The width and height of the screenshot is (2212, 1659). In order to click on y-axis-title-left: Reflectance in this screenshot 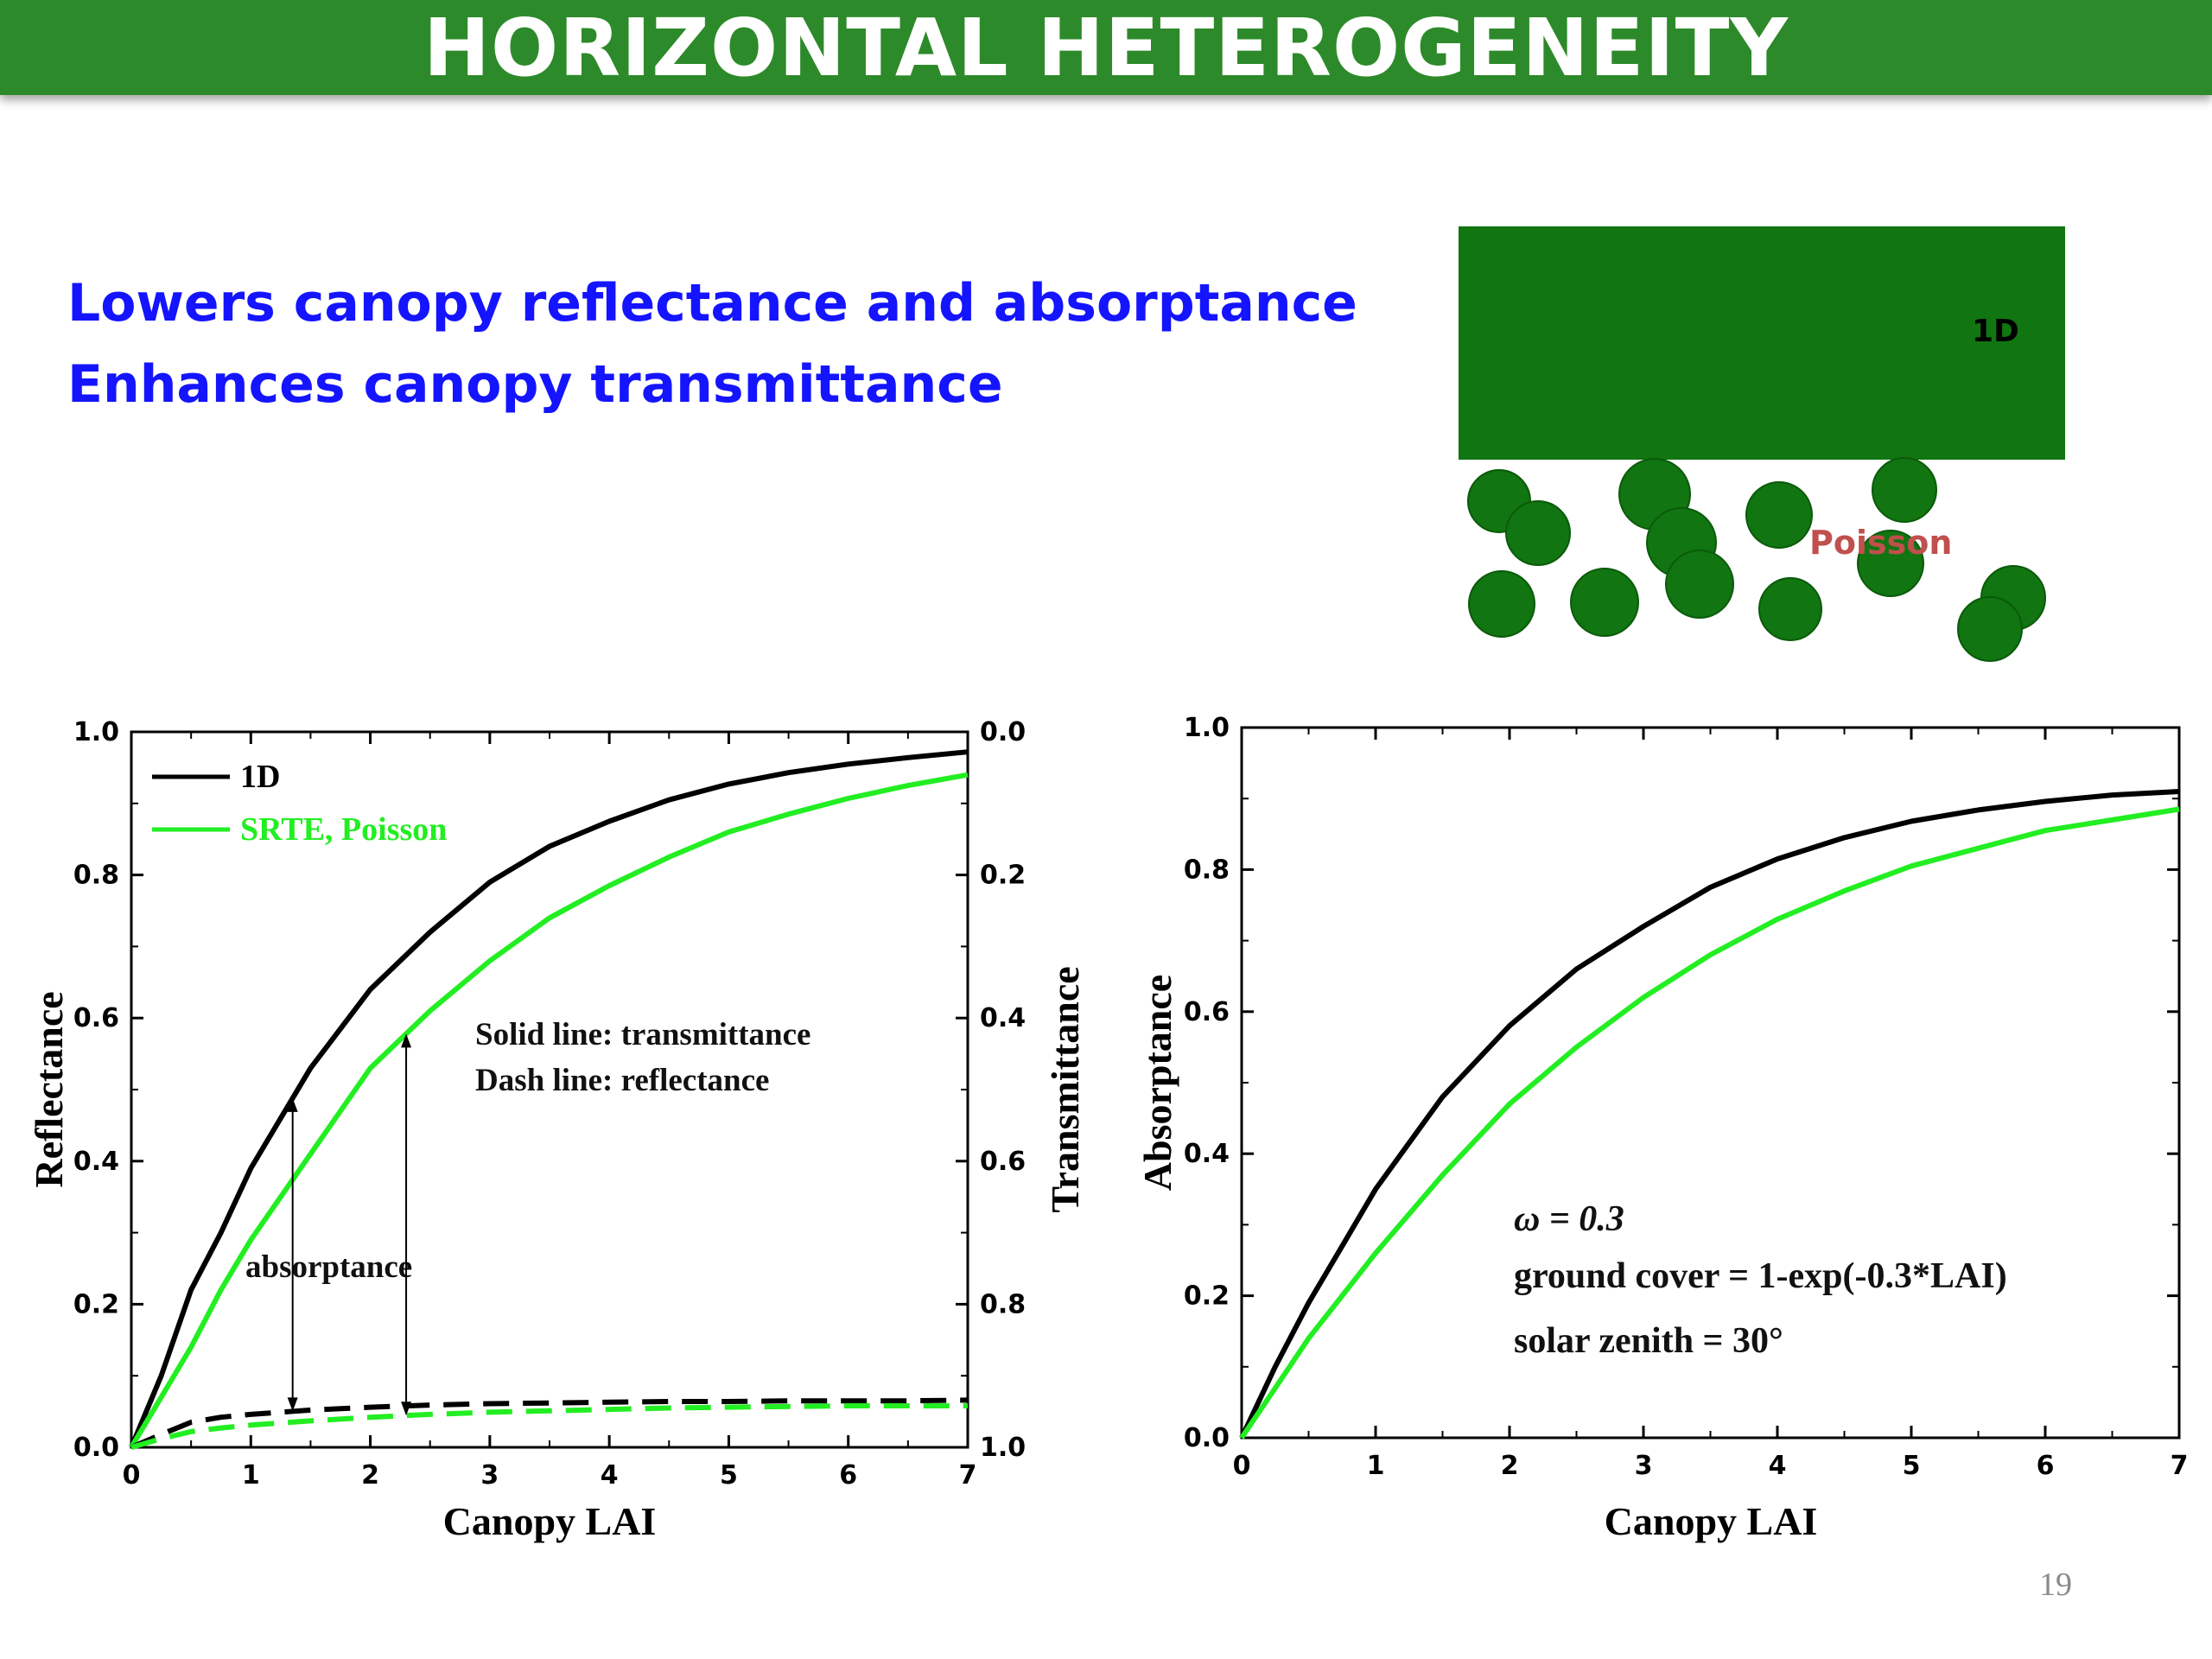, I will do `click(49, 1089)`.